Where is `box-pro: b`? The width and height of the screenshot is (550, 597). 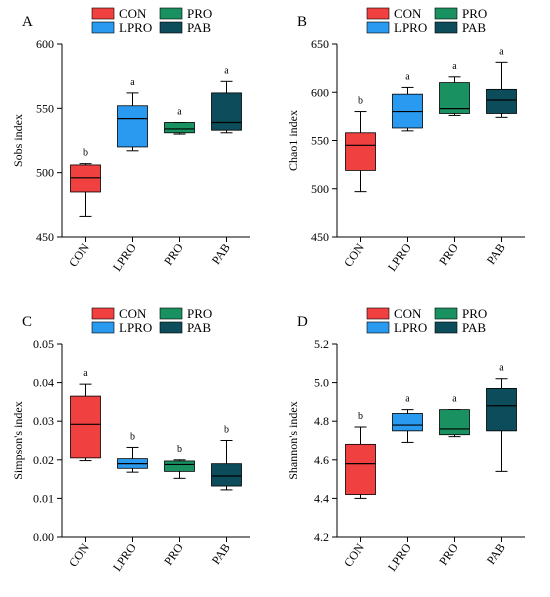
box-pro: b is located at coordinates (179, 461).